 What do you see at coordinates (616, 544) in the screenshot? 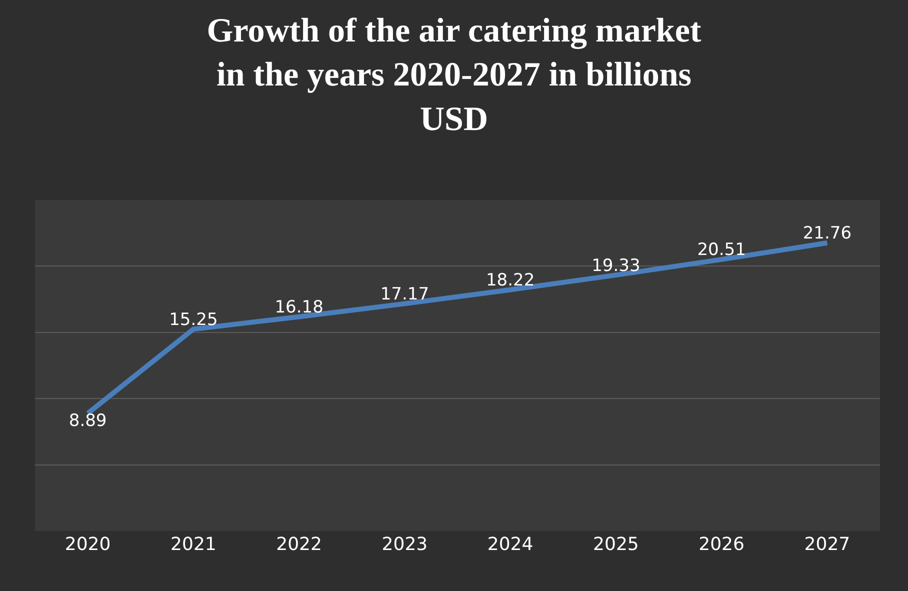
I see `x-tick-label: 2025` at bounding box center [616, 544].